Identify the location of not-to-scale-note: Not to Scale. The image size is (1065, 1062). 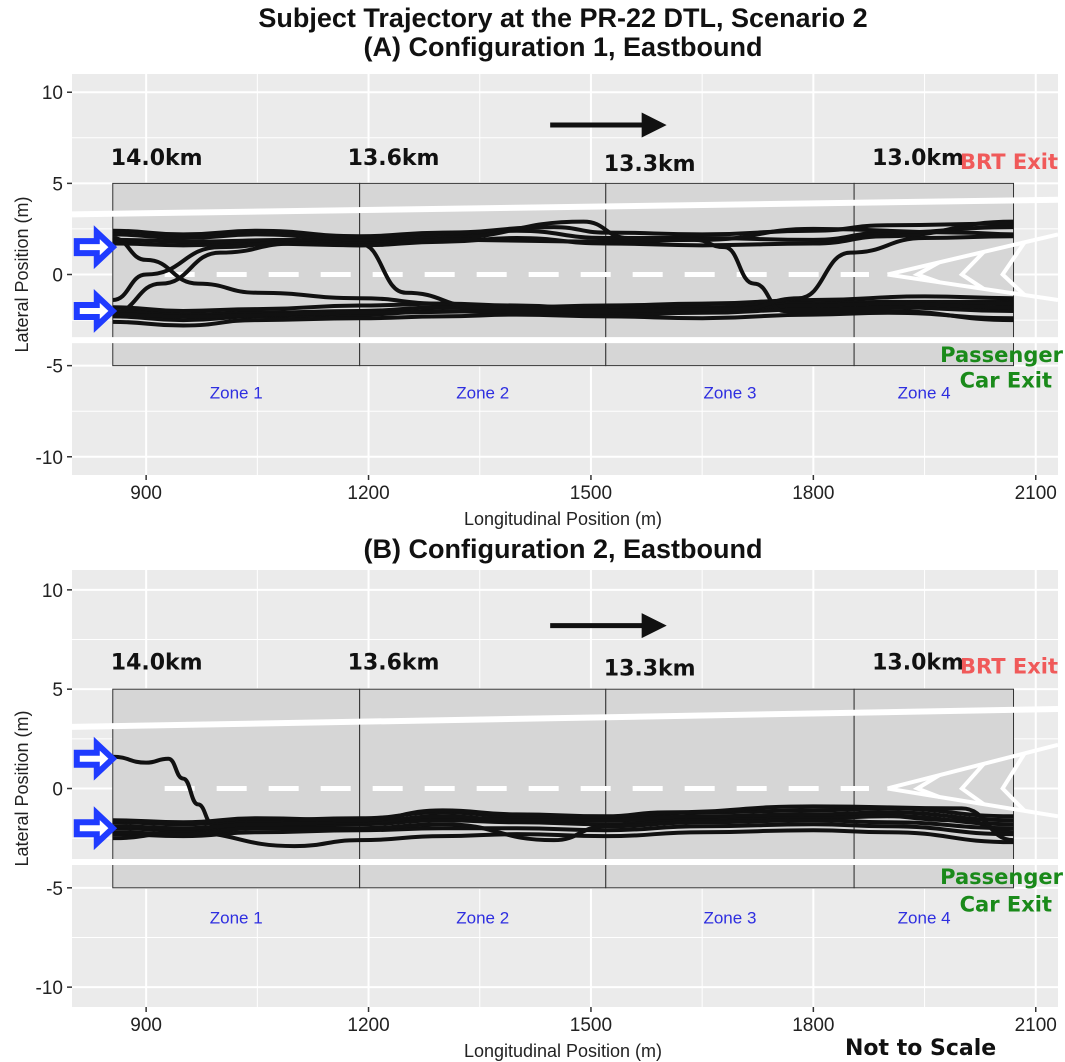
(920, 1048).